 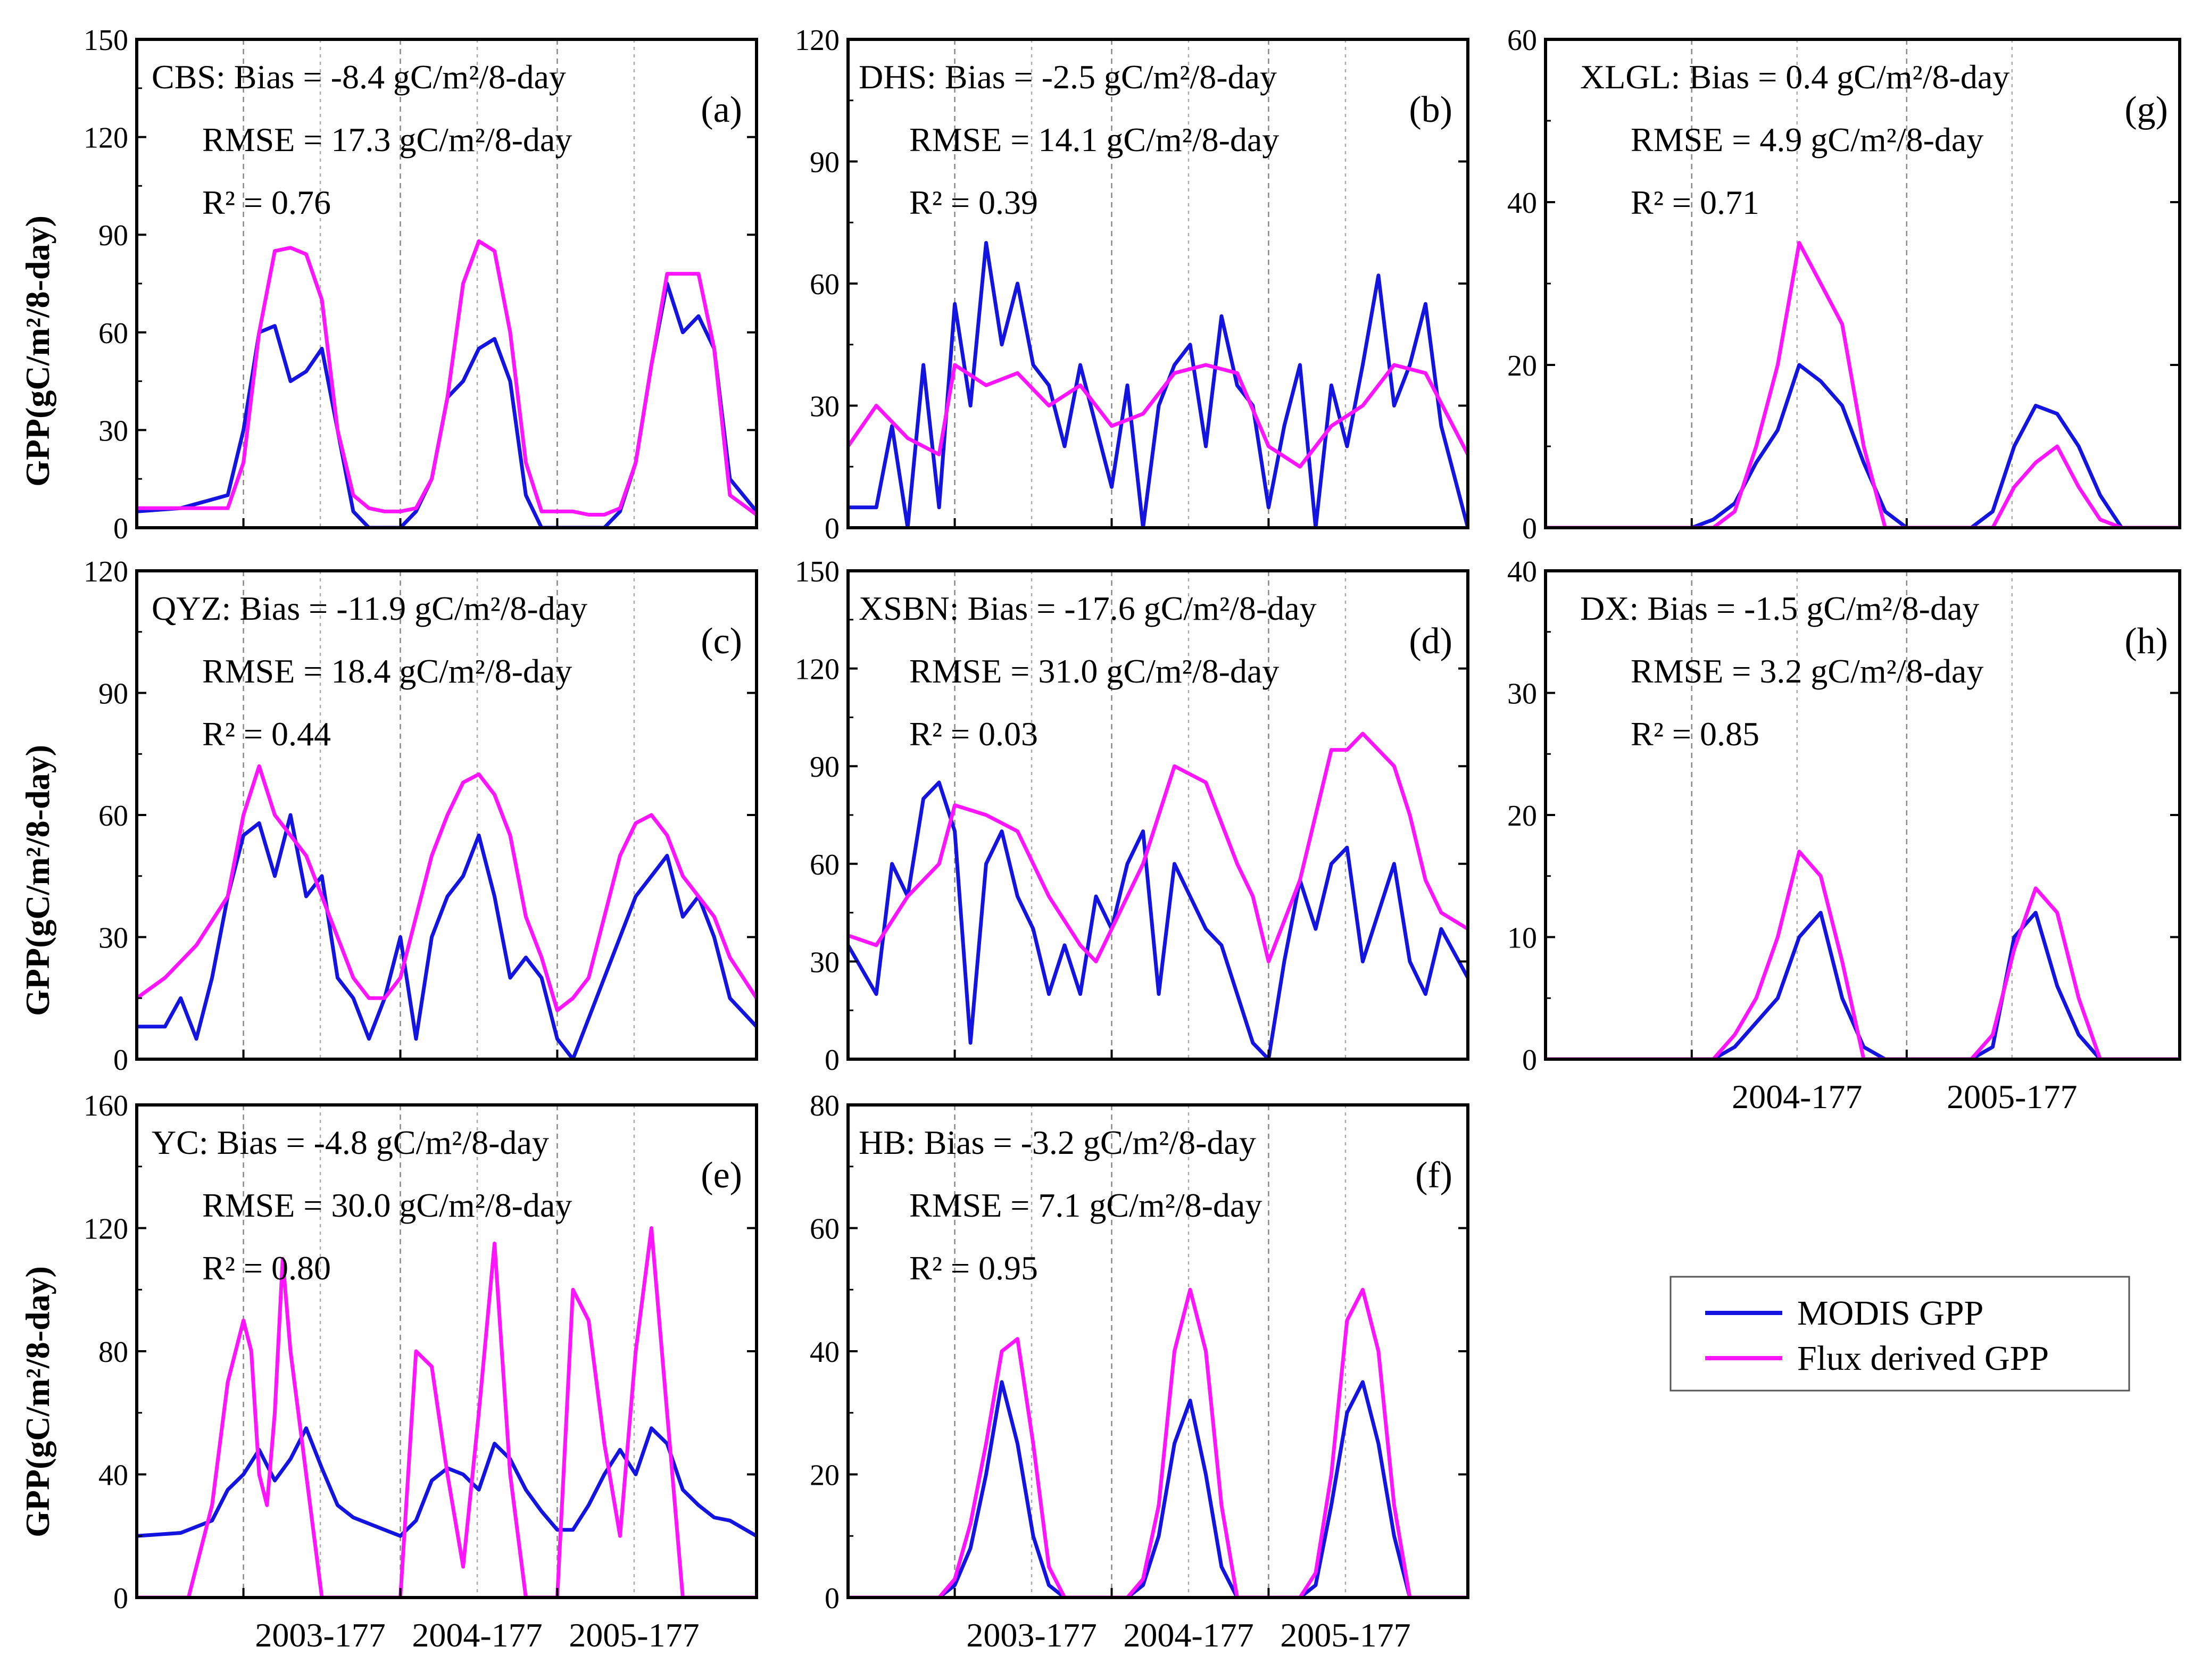 What do you see at coordinates (1031, 1635) in the screenshot?
I see `x-category-label: 2003-177` at bounding box center [1031, 1635].